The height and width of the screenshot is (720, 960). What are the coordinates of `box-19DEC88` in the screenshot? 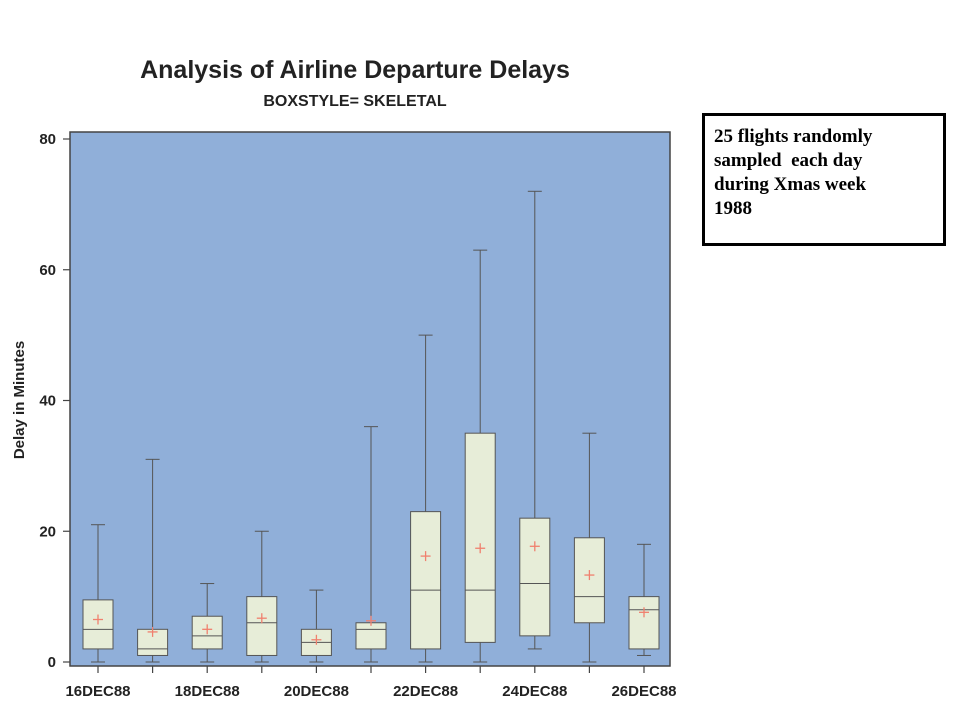 It's located at (262, 596).